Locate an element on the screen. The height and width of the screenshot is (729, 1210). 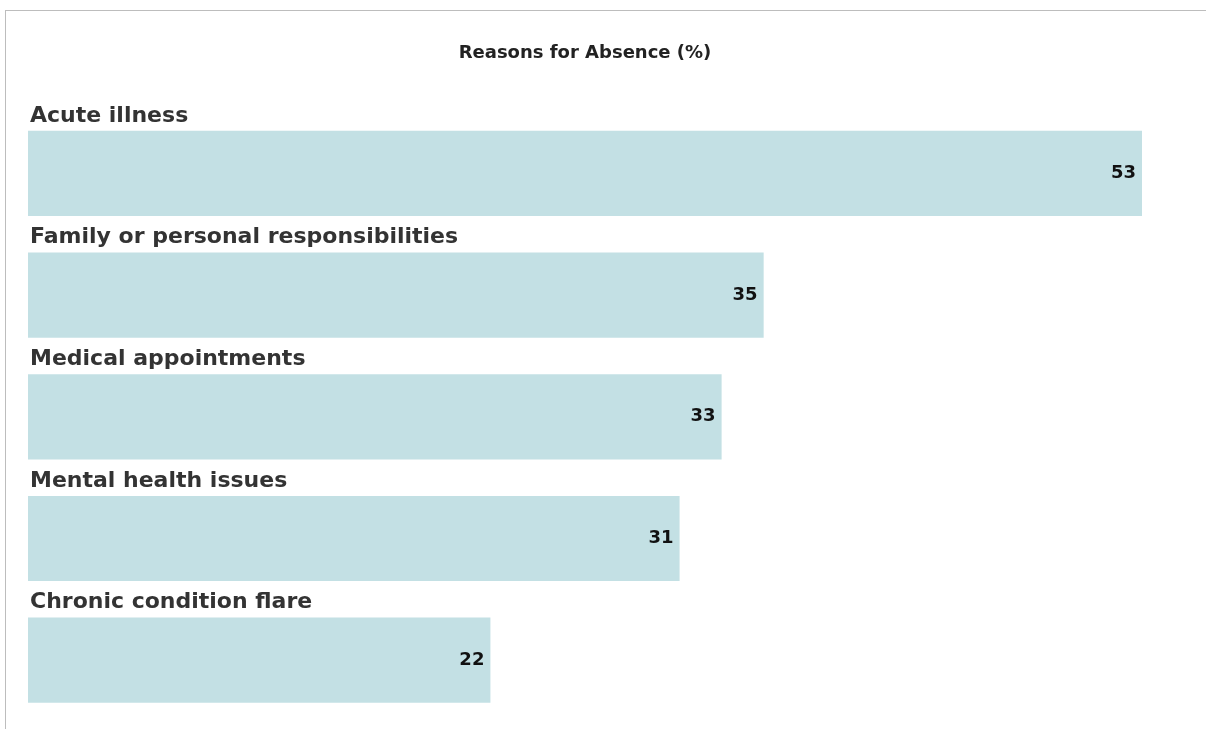
y-tick-label: Family or personal responsibilities is located at coordinates (244, 236).